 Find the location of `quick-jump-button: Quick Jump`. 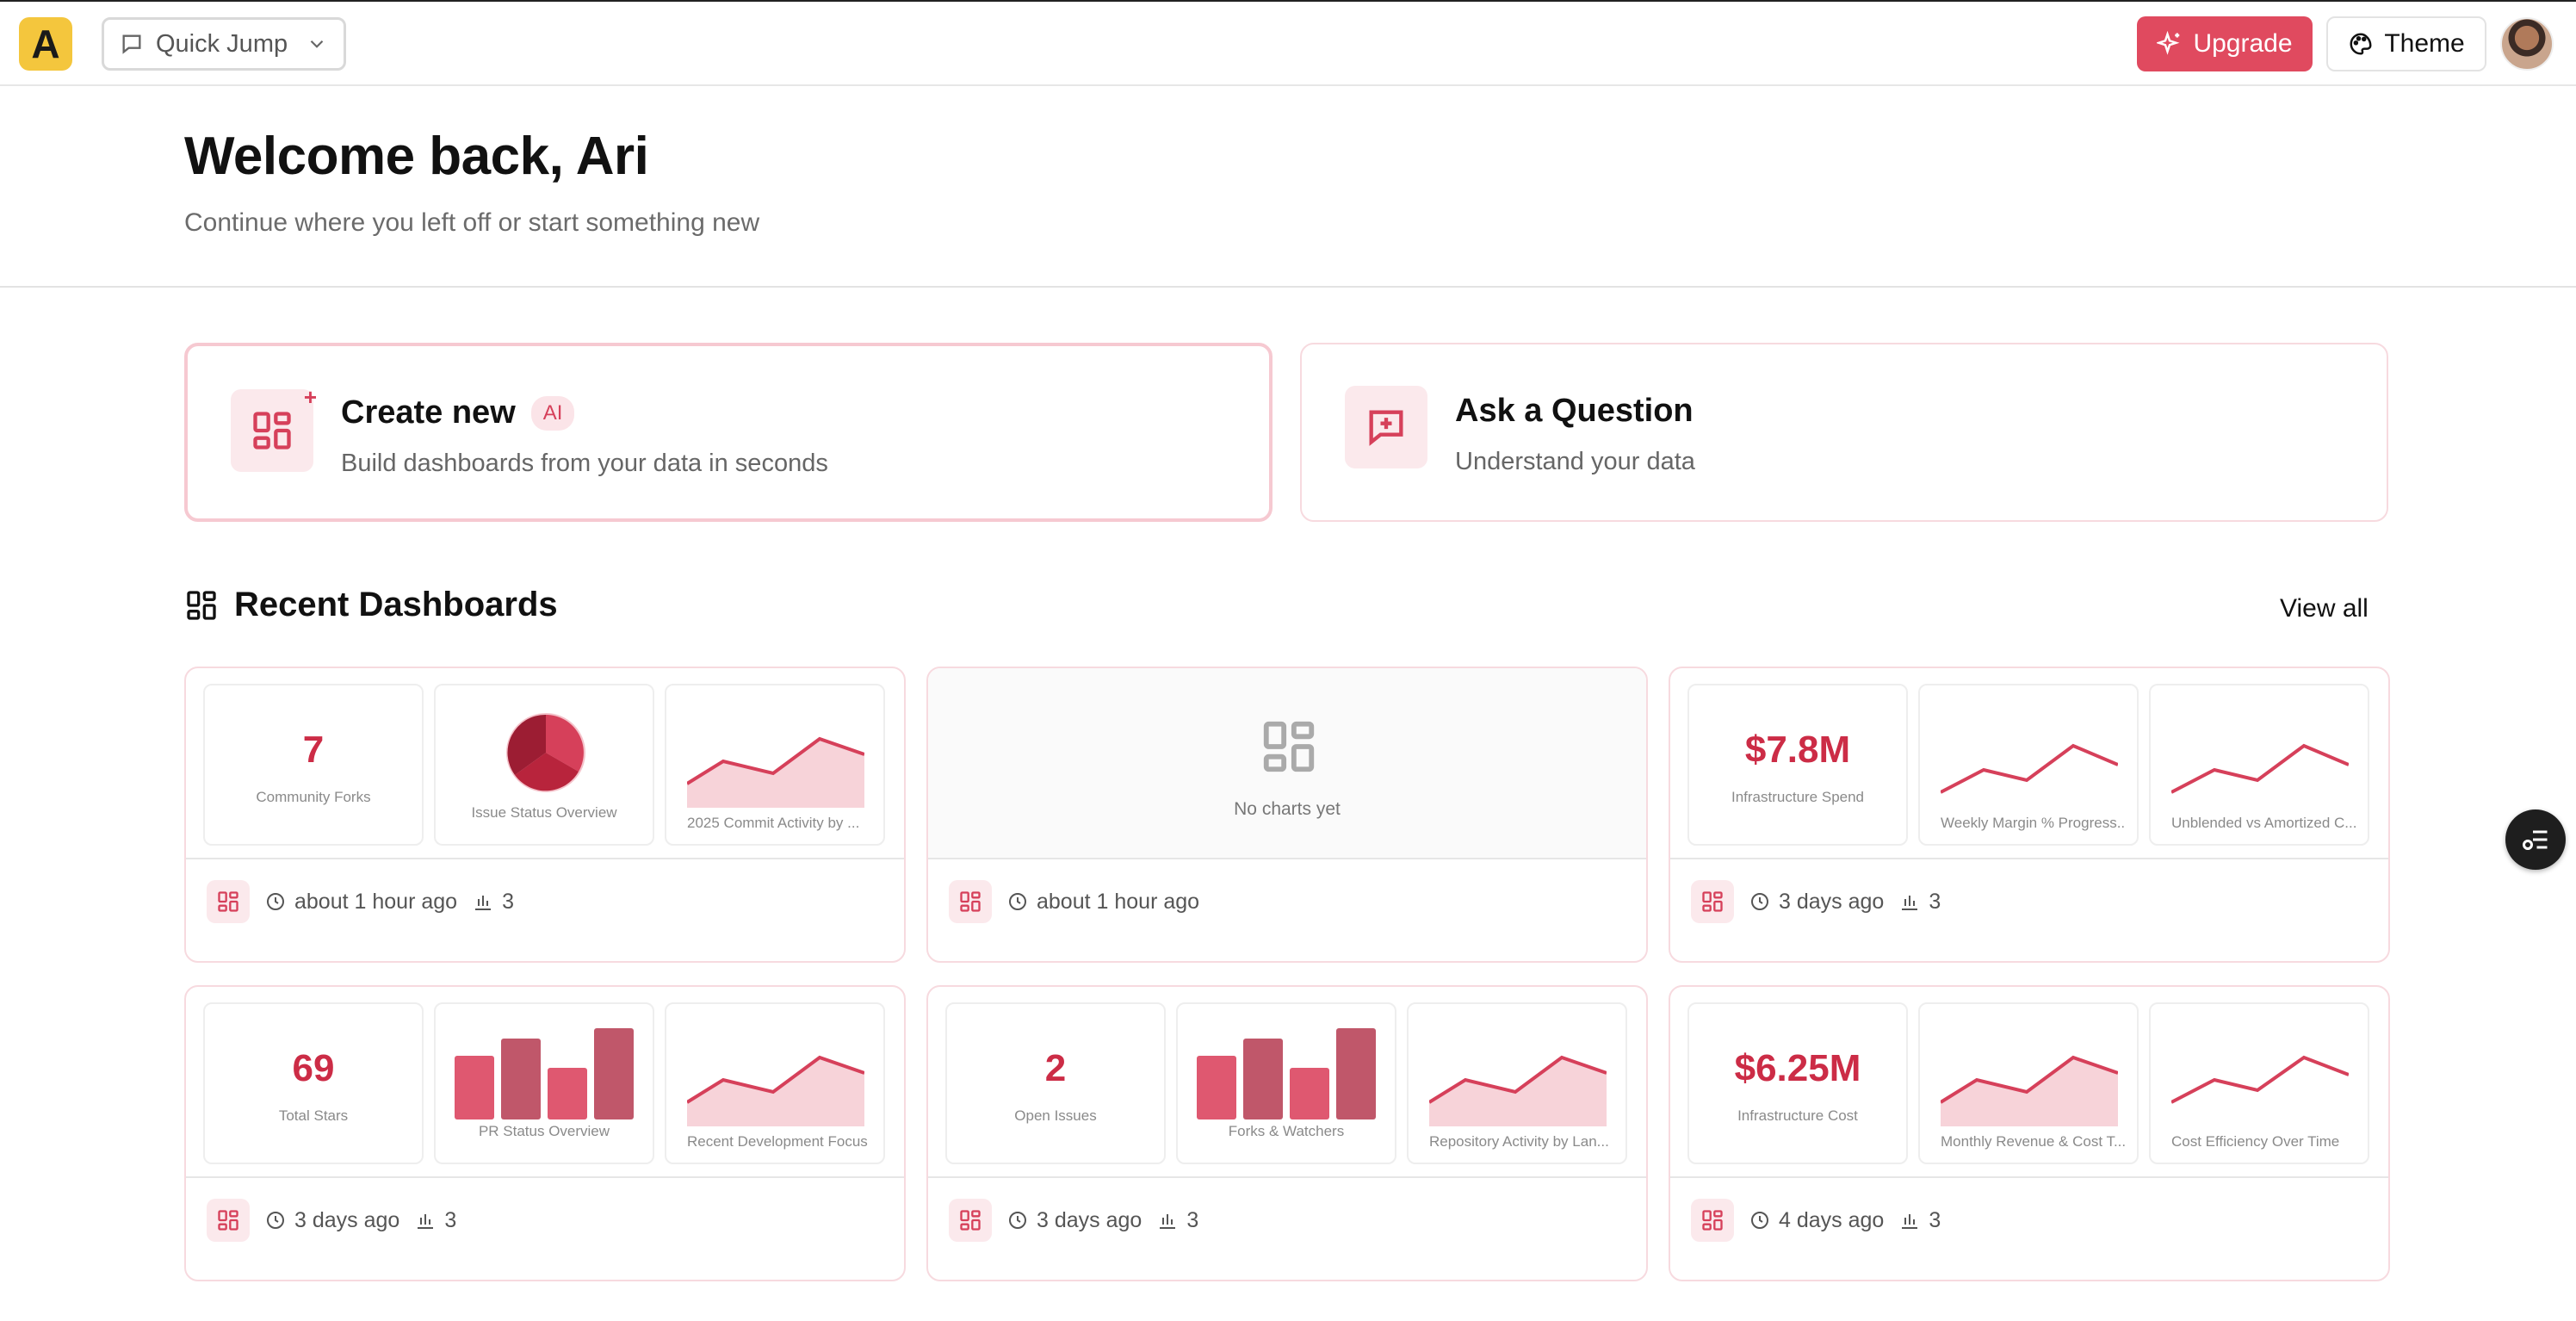

quick-jump-button: Quick Jump is located at coordinates (224, 44).